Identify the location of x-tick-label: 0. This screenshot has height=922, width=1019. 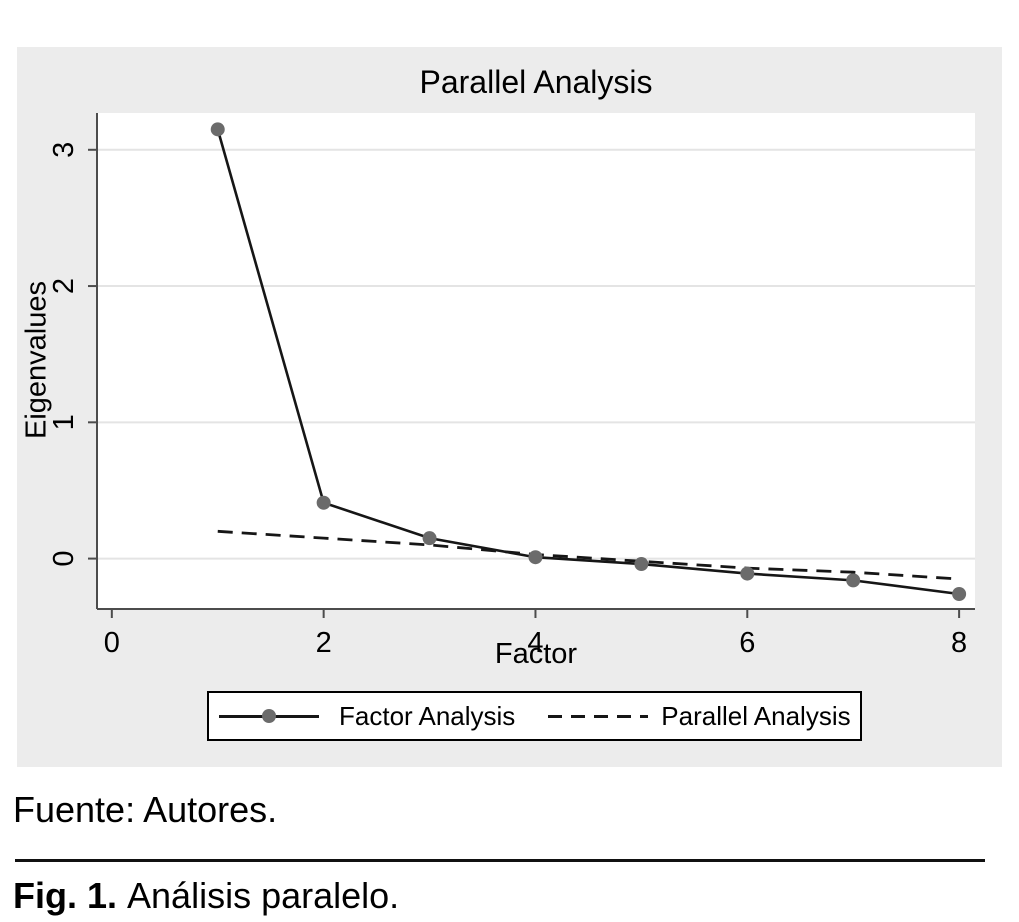
(112, 643).